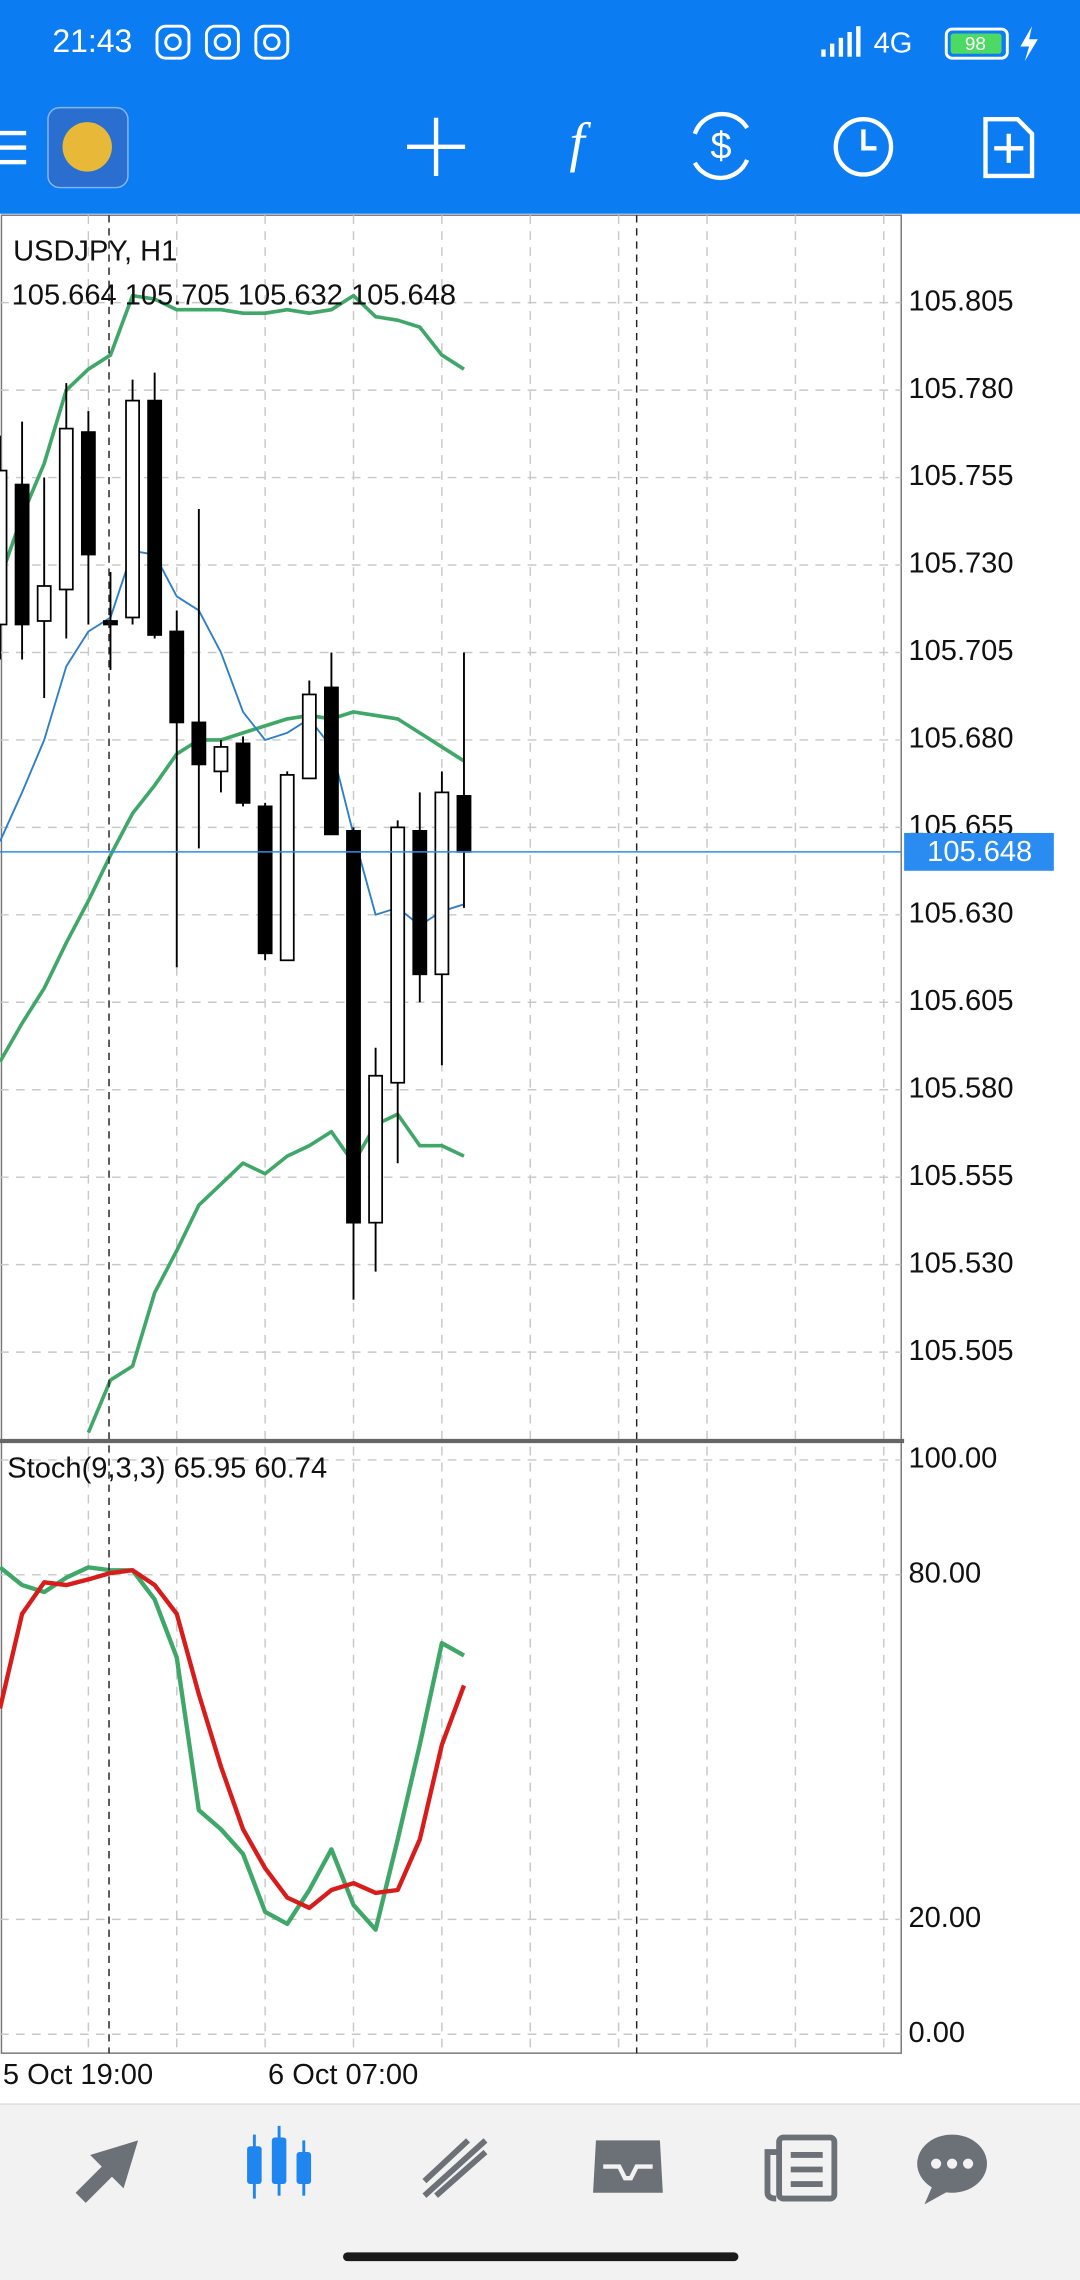 Image resolution: width=1080 pixels, height=2280 pixels. Describe the element at coordinates (960, 389) in the screenshot. I see `y-tick-label: 105.780` at that location.